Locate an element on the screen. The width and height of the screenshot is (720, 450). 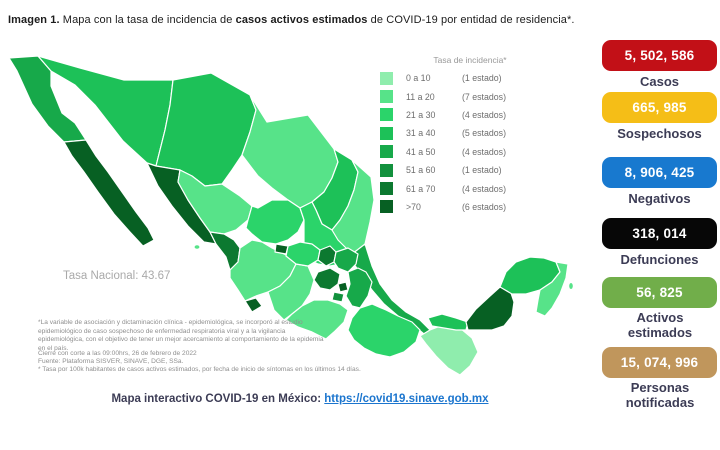
legend-item: 51 a 60 (1 estado) is located at coordinates (484, 170).